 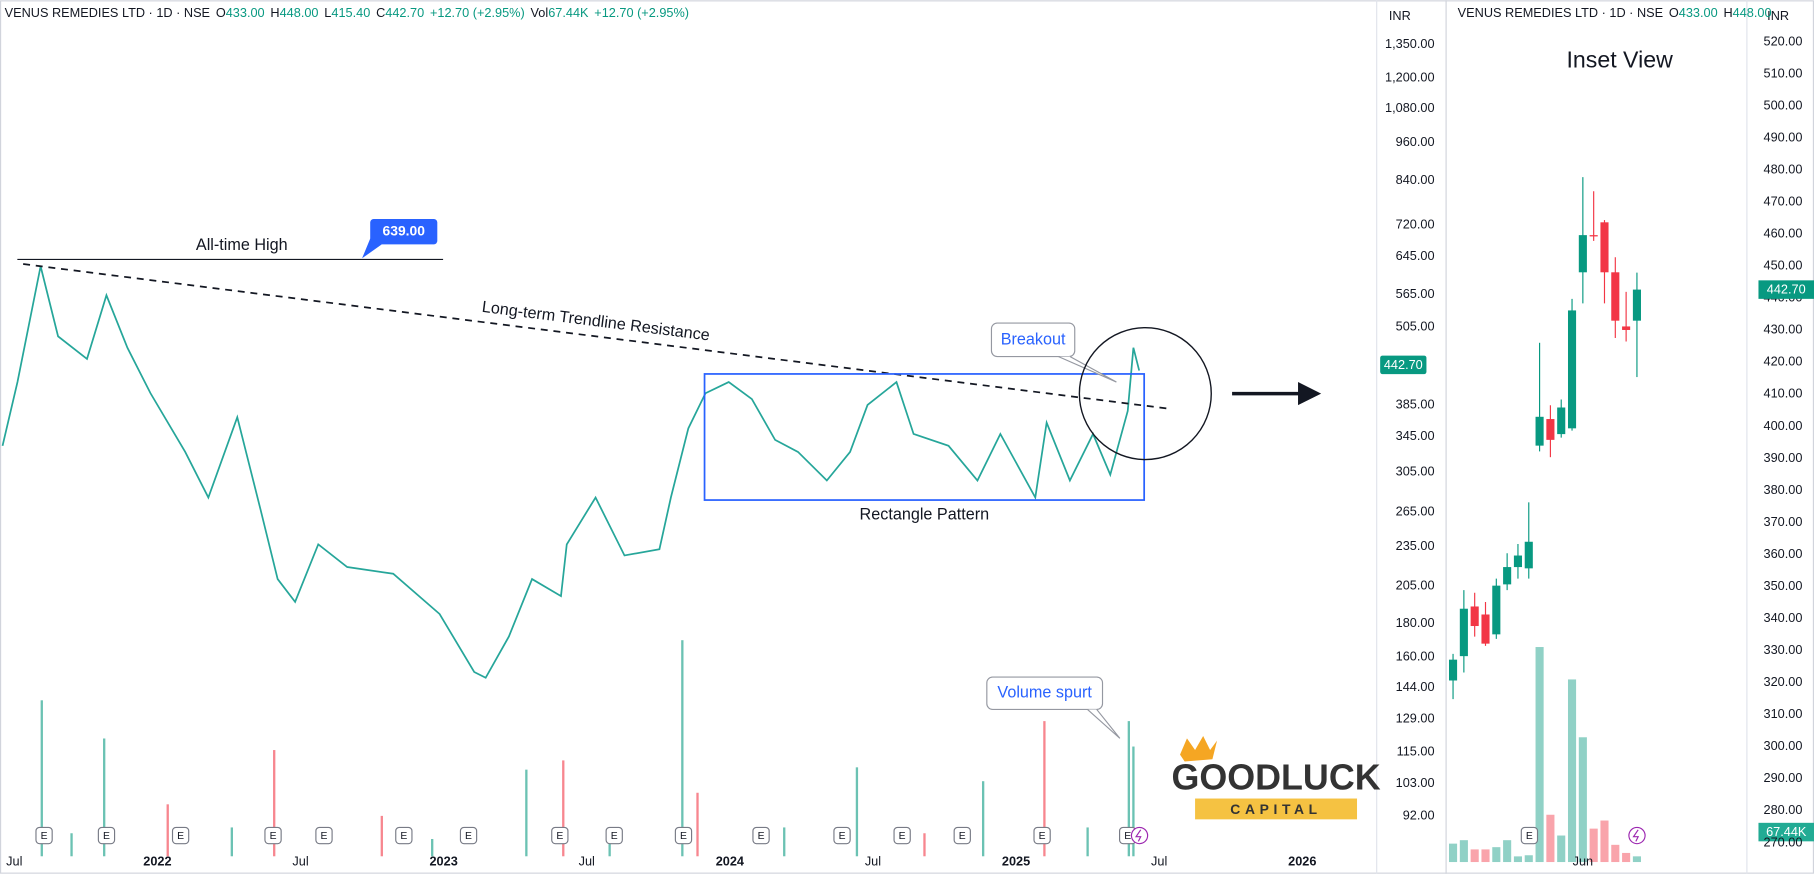 What do you see at coordinates (1310, 394) in the screenshot?
I see `arrow-head` at bounding box center [1310, 394].